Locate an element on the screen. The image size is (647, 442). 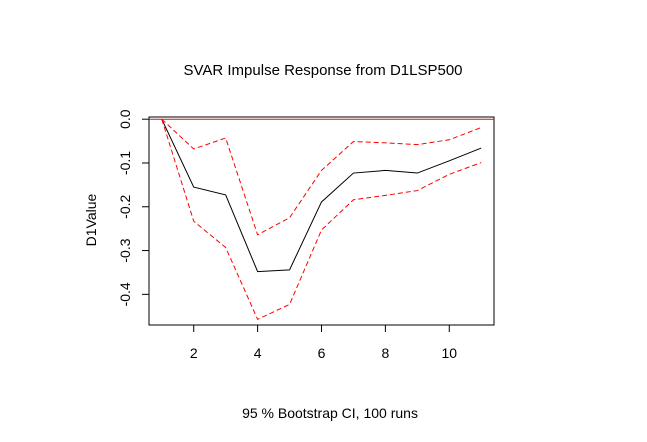
x-tick-label: 6 is located at coordinates (322, 353).